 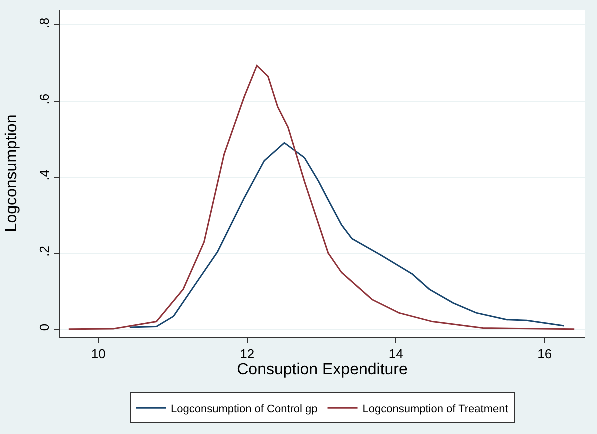 What do you see at coordinates (44, 175) in the screenshot?
I see `y-tick-label: .4` at bounding box center [44, 175].